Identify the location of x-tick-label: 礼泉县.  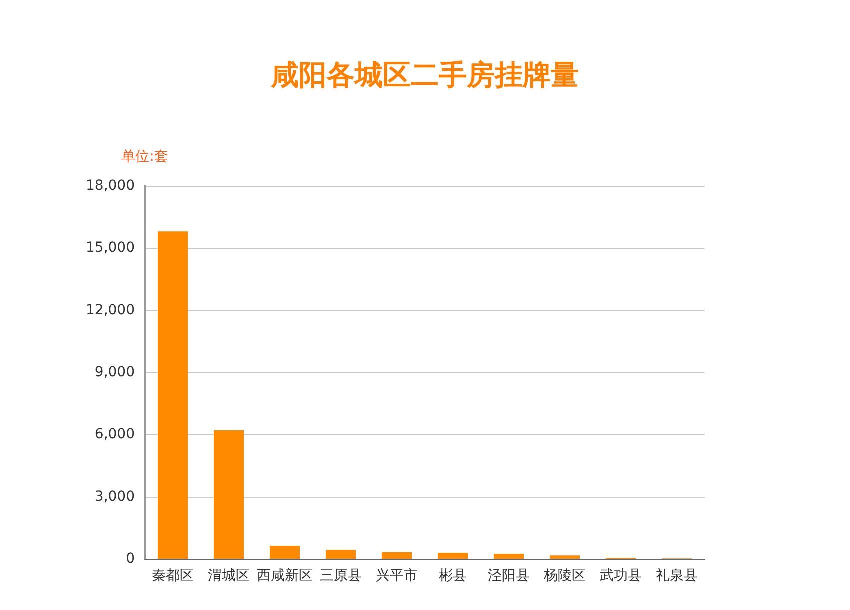
(677, 576).